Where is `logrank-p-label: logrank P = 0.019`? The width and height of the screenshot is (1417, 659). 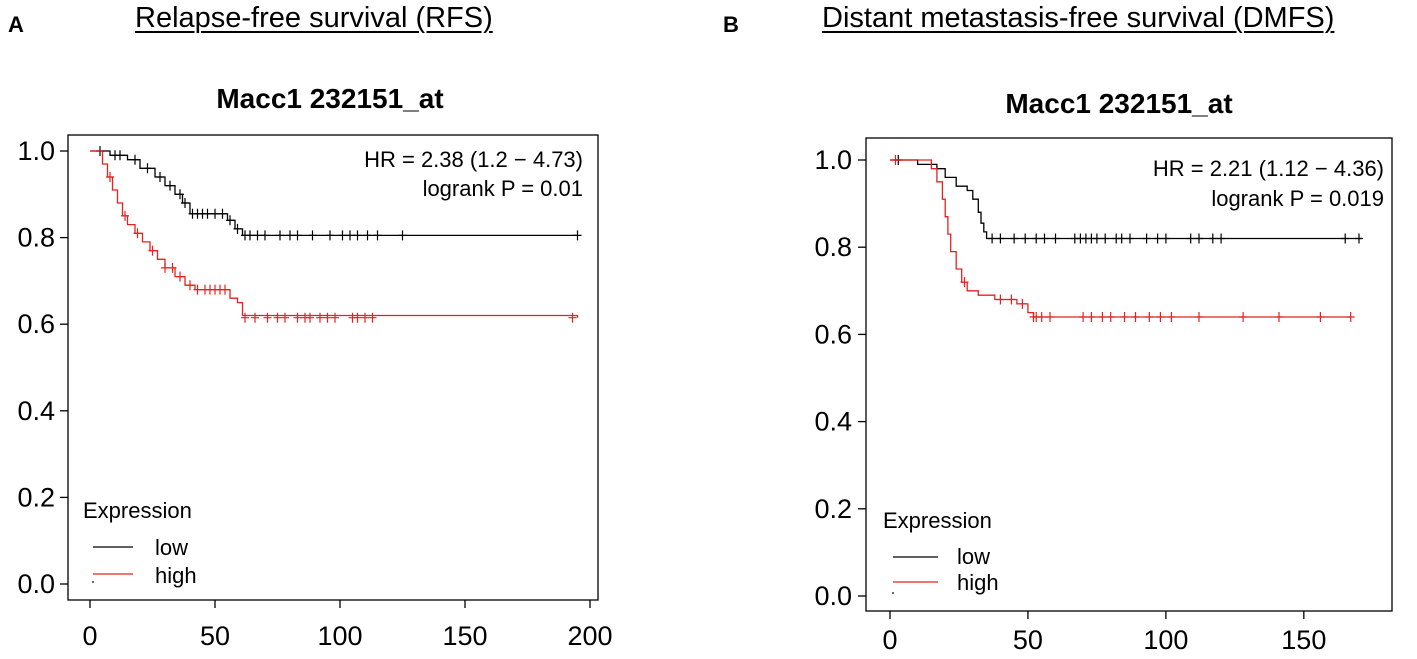 logrank-p-label: logrank P = 0.019 is located at coordinates (1297, 198).